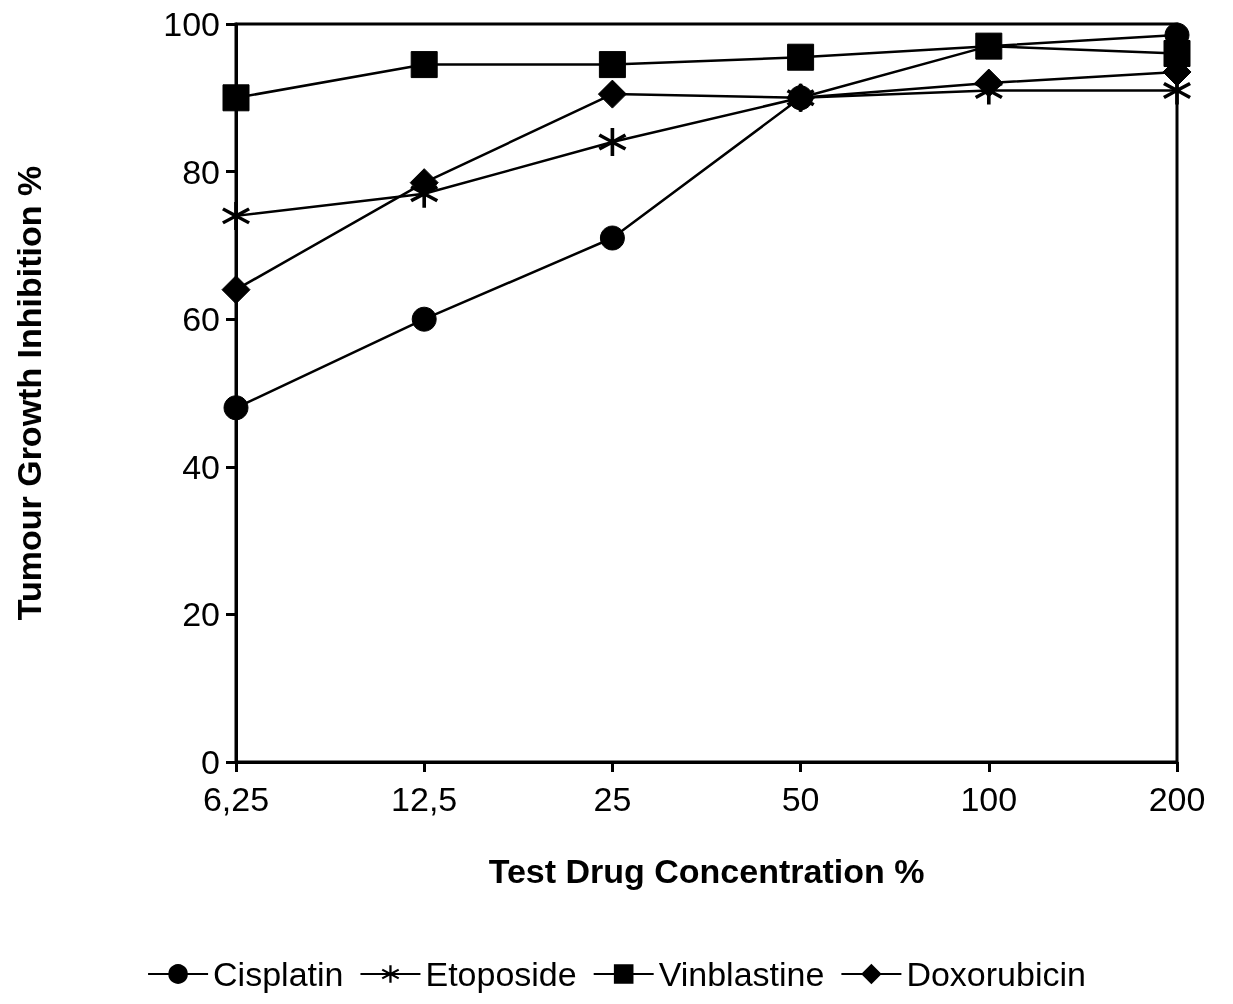  Describe the element at coordinates (706, 871) in the screenshot. I see `x-axis-title: Test Drug Concentration %` at that location.